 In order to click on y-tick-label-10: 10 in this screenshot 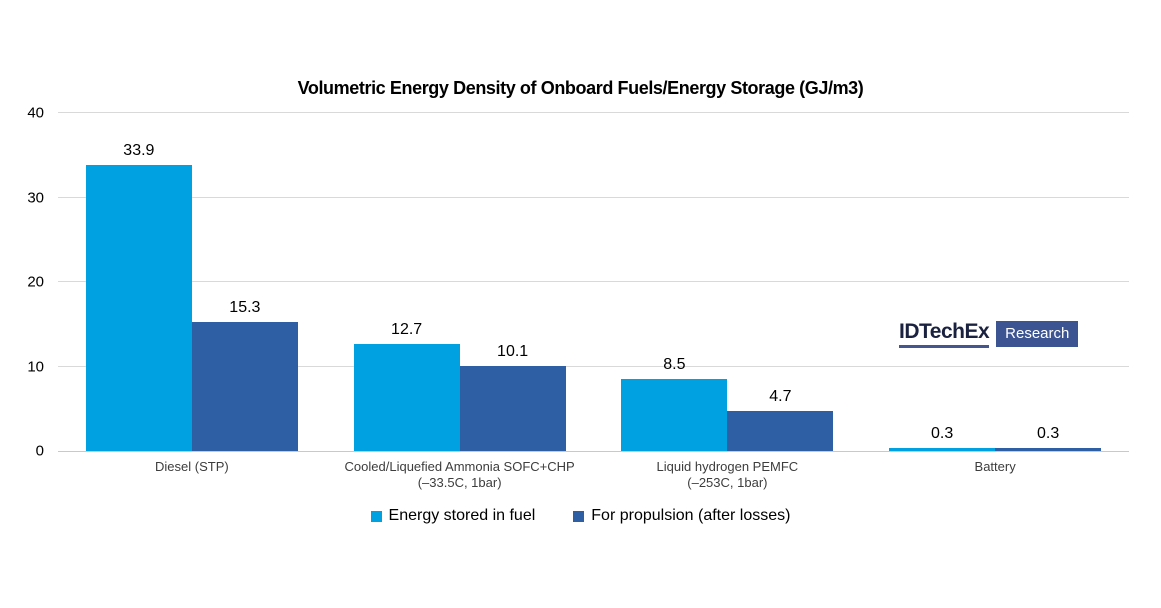, I will do `click(35, 366)`.